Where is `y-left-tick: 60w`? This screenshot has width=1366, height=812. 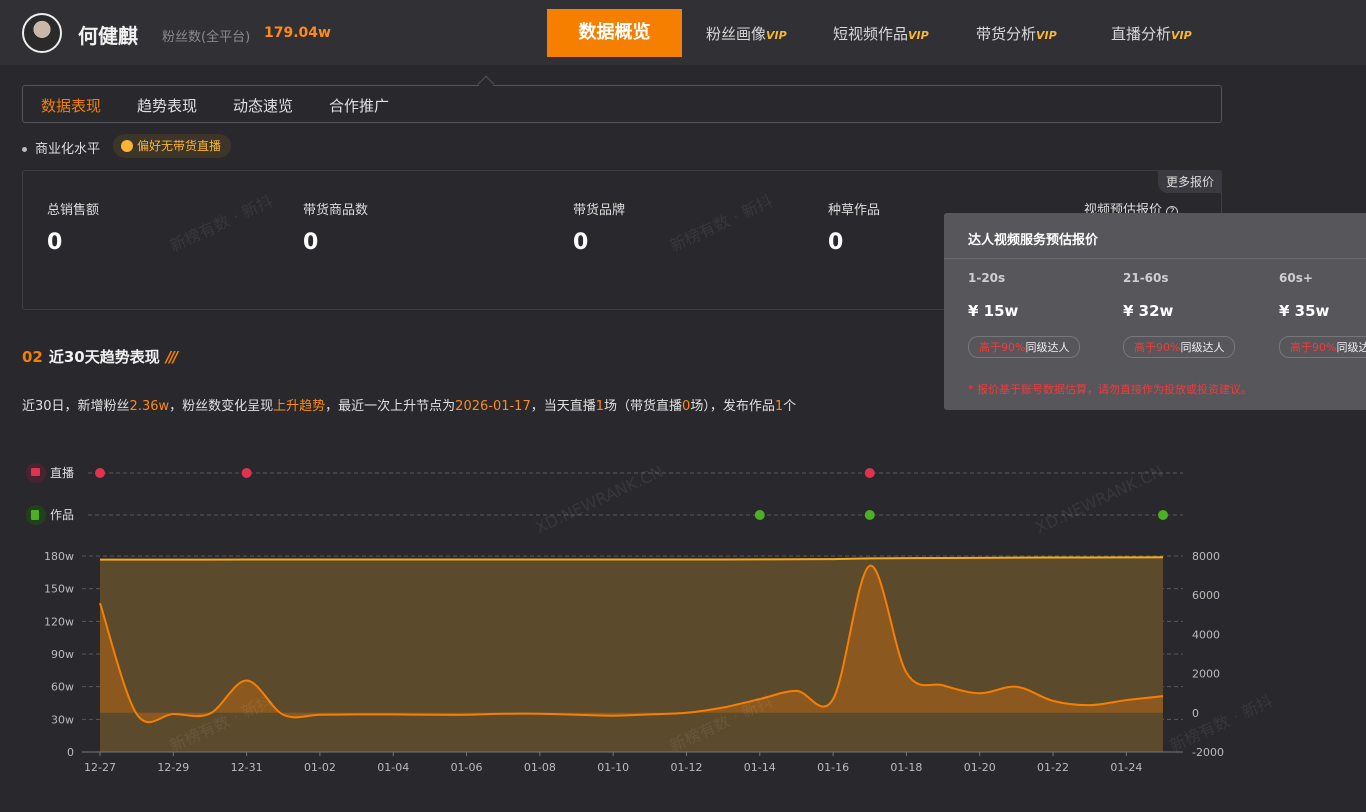 y-left-tick: 60w is located at coordinates (62, 687).